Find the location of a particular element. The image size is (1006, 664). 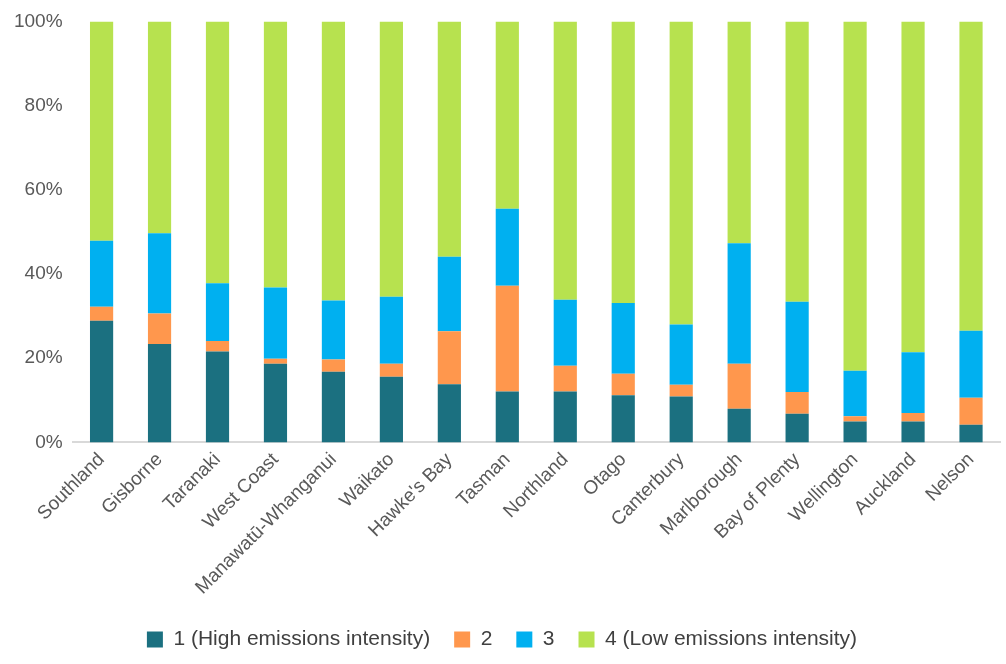

y-tick-label: 0% is located at coordinates (49, 441).